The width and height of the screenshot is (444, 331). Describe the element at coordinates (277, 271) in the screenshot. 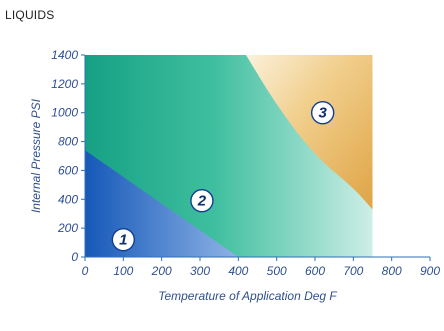

I see `x-tick-label: 500` at that location.